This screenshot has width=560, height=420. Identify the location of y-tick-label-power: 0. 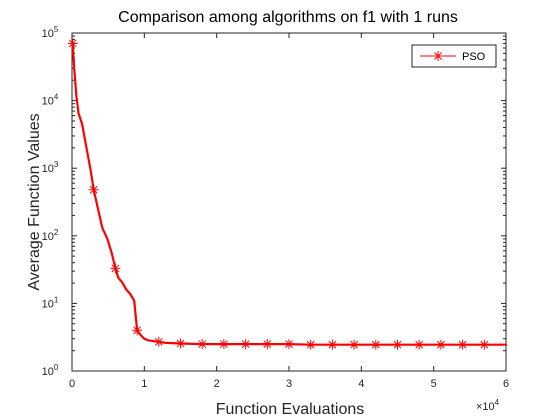
(56, 367).